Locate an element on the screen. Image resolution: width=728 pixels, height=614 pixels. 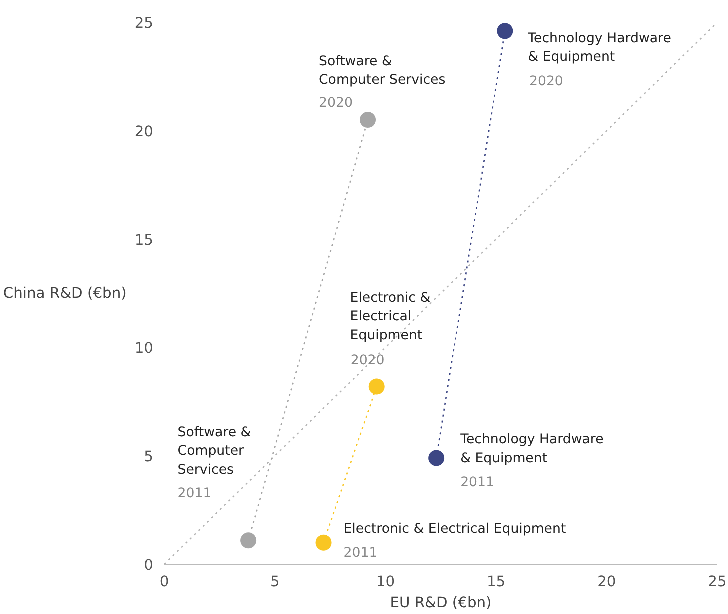
x-axis-title: EU R&D (€bn) is located at coordinates (441, 603).